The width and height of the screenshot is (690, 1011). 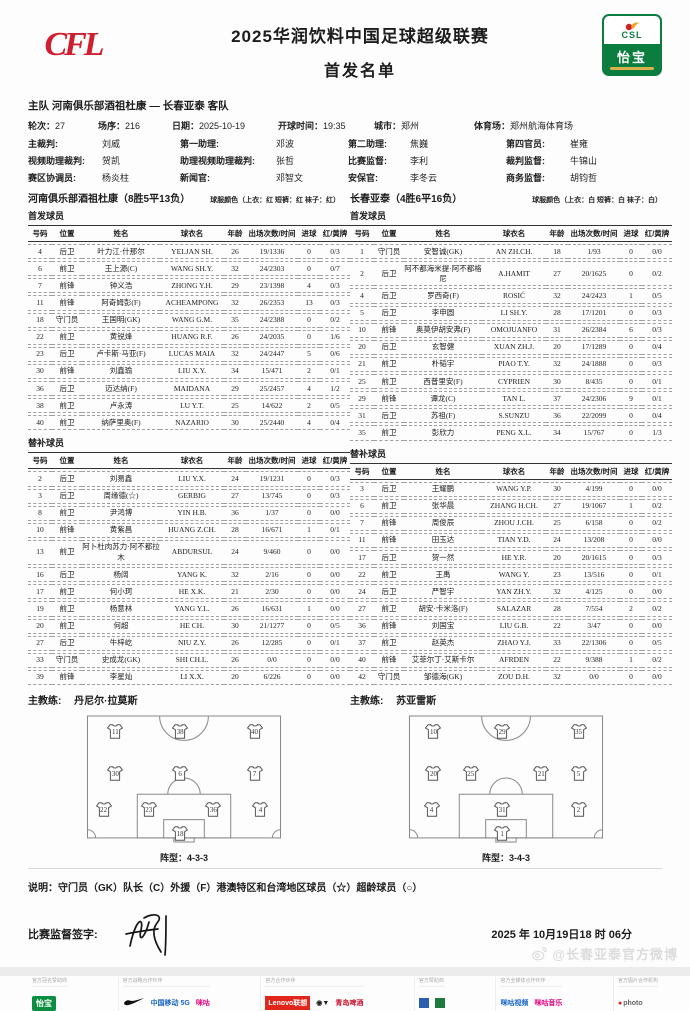 What do you see at coordinates (631, 399) in the screenshot?
I see `player-cell: 9` at bounding box center [631, 399].